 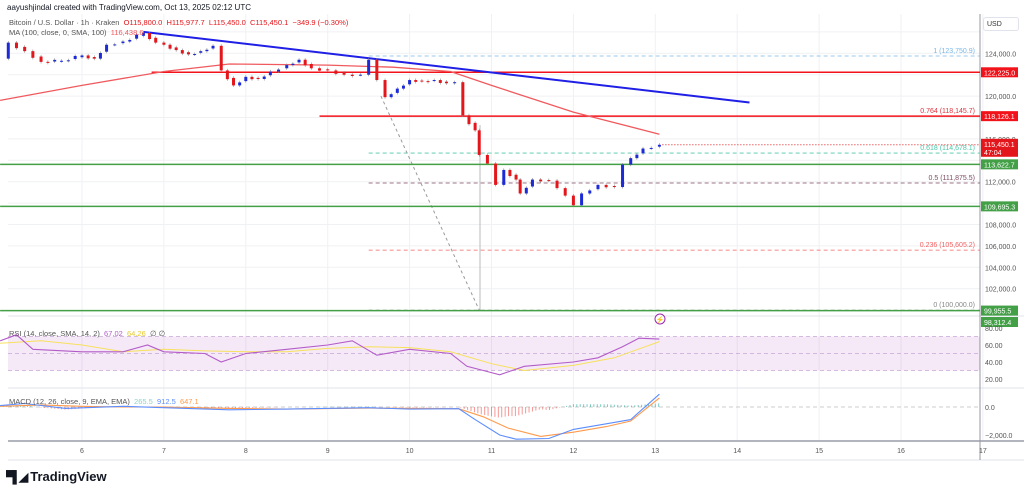 I want to click on fib-level-label: 1 (123,750.9), so click(x=954, y=51).